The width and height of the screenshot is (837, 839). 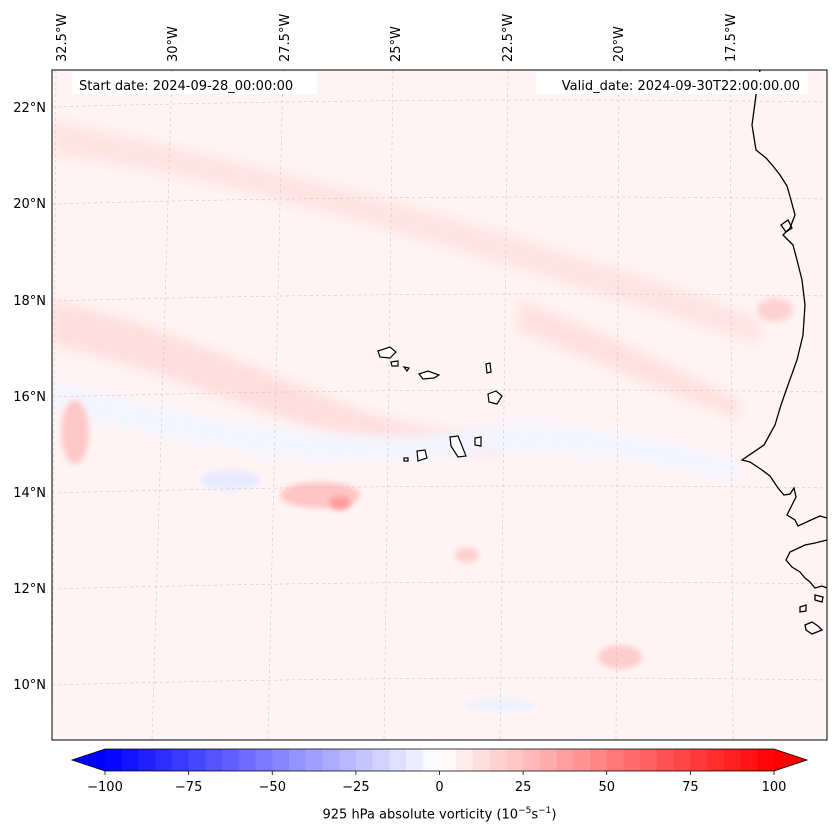 What do you see at coordinates (467, 555) in the screenshot?
I see `vorticity-patch-12-5n` at bounding box center [467, 555].